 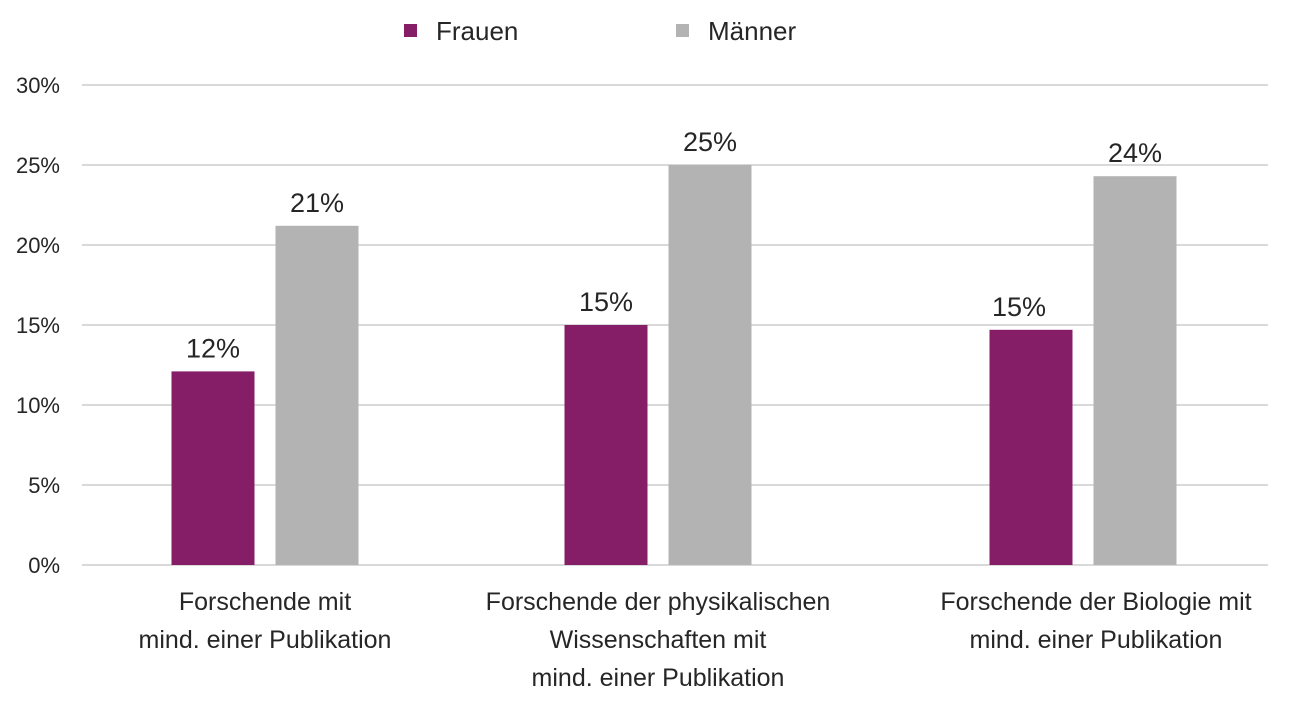 What do you see at coordinates (44, 565) in the screenshot?
I see `y-tick-label: 0%` at bounding box center [44, 565].